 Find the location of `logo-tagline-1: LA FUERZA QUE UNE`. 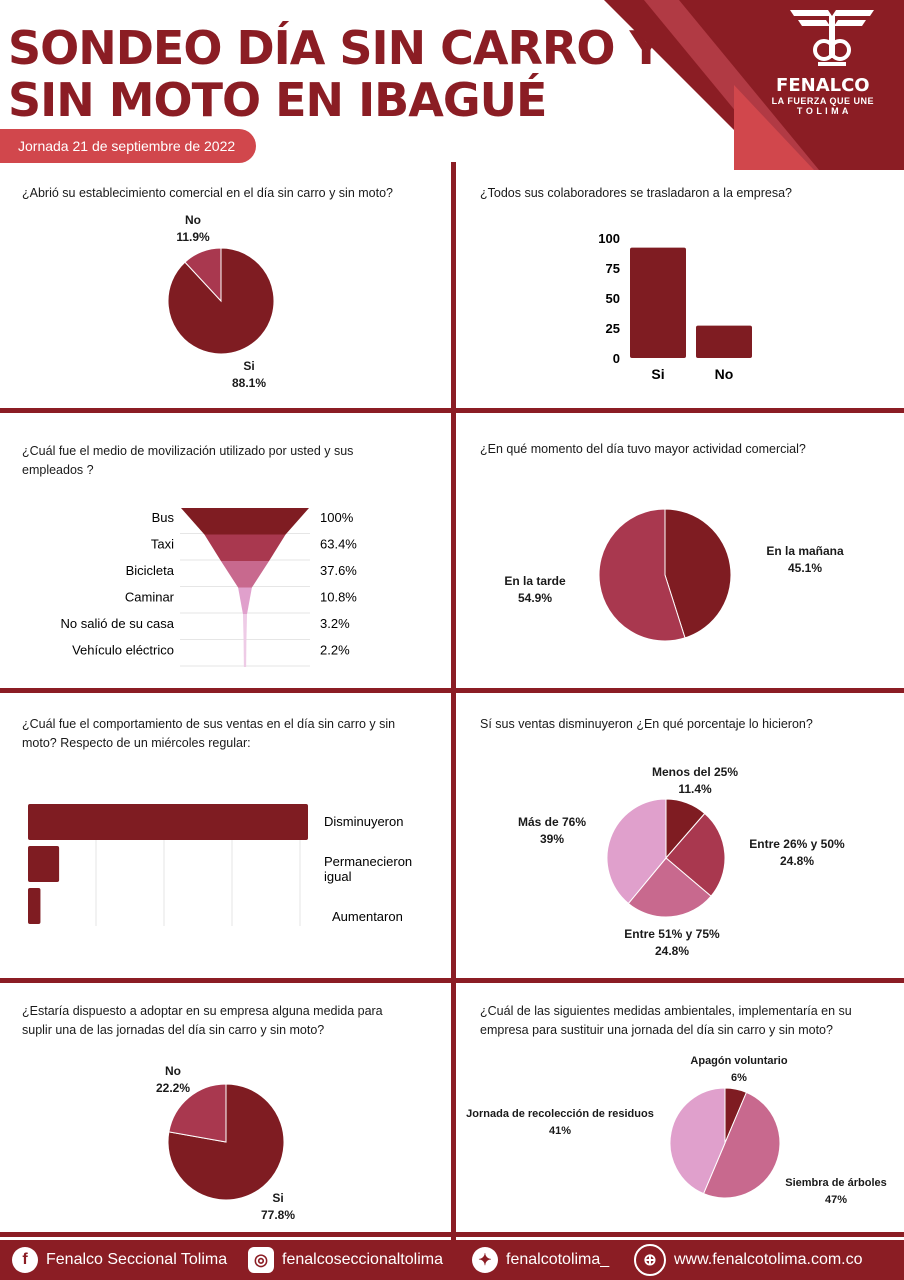

logo-tagline-1: LA FUERZA QUE UNE is located at coordinates (822, 101).